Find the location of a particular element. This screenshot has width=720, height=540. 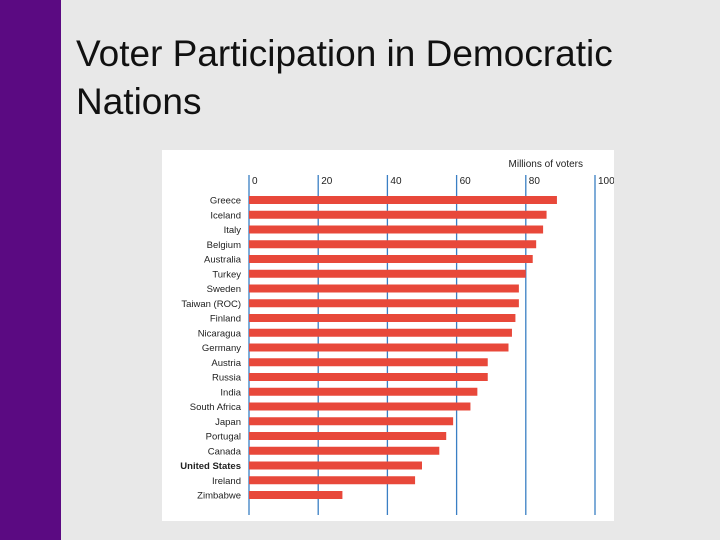

category-label: Iceland is located at coordinates (225, 215).